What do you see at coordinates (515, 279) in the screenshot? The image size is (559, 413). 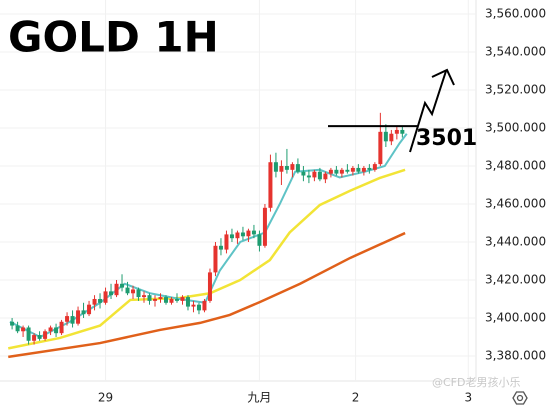 I see `y-tick-label: 3,420.000` at bounding box center [515, 279].